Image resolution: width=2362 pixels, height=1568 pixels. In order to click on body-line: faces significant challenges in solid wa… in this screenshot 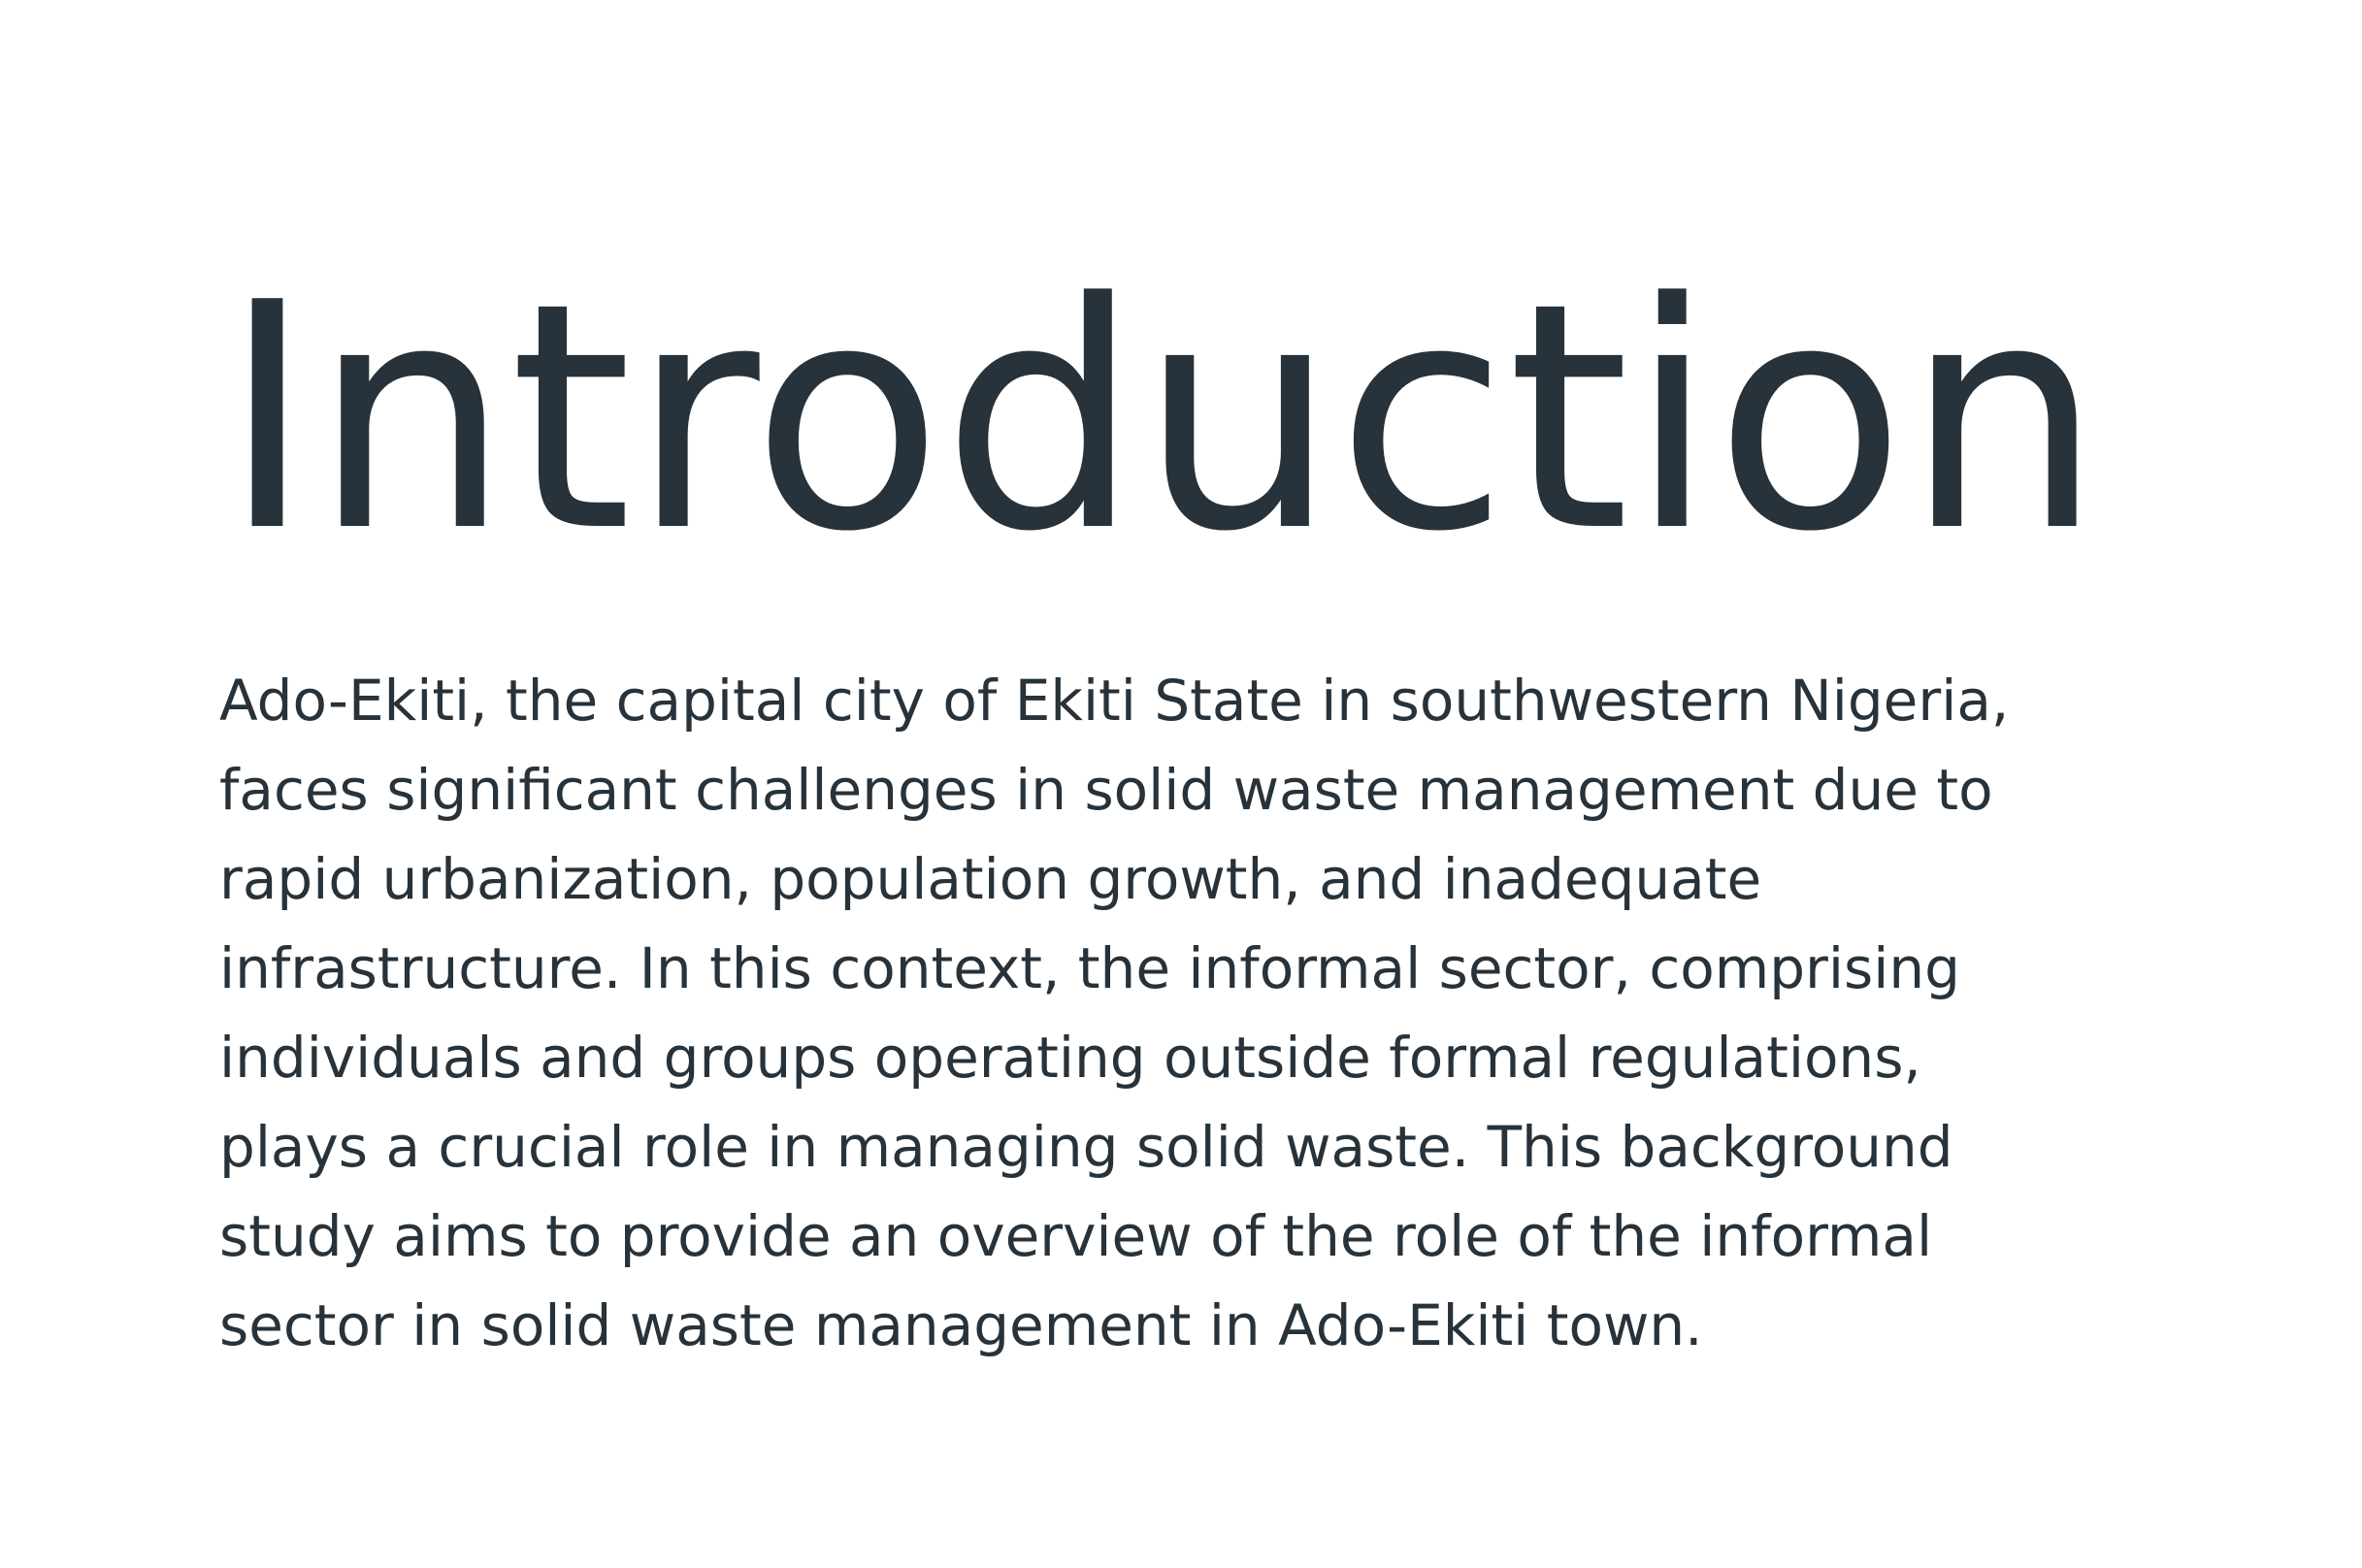, I will do `click(1106, 790)`.